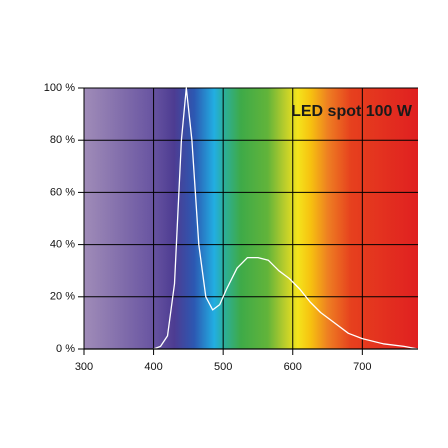 The image size is (448, 448). Describe the element at coordinates (362, 367) in the screenshot. I see `x-tick-label: 700` at that location.